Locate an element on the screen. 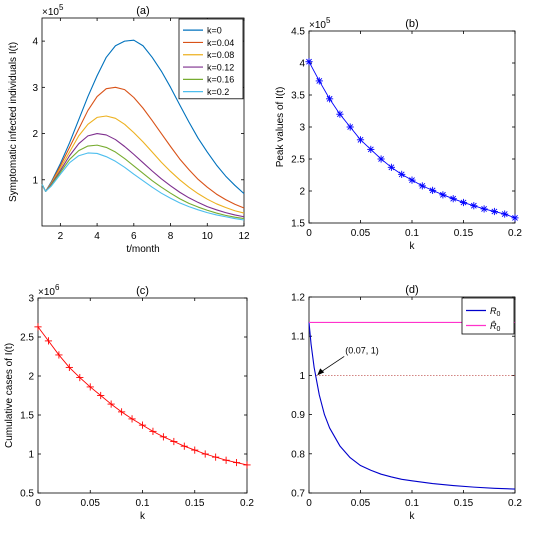 This screenshot has width=536, height=537. panel-title: (c) is located at coordinates (142, 291).